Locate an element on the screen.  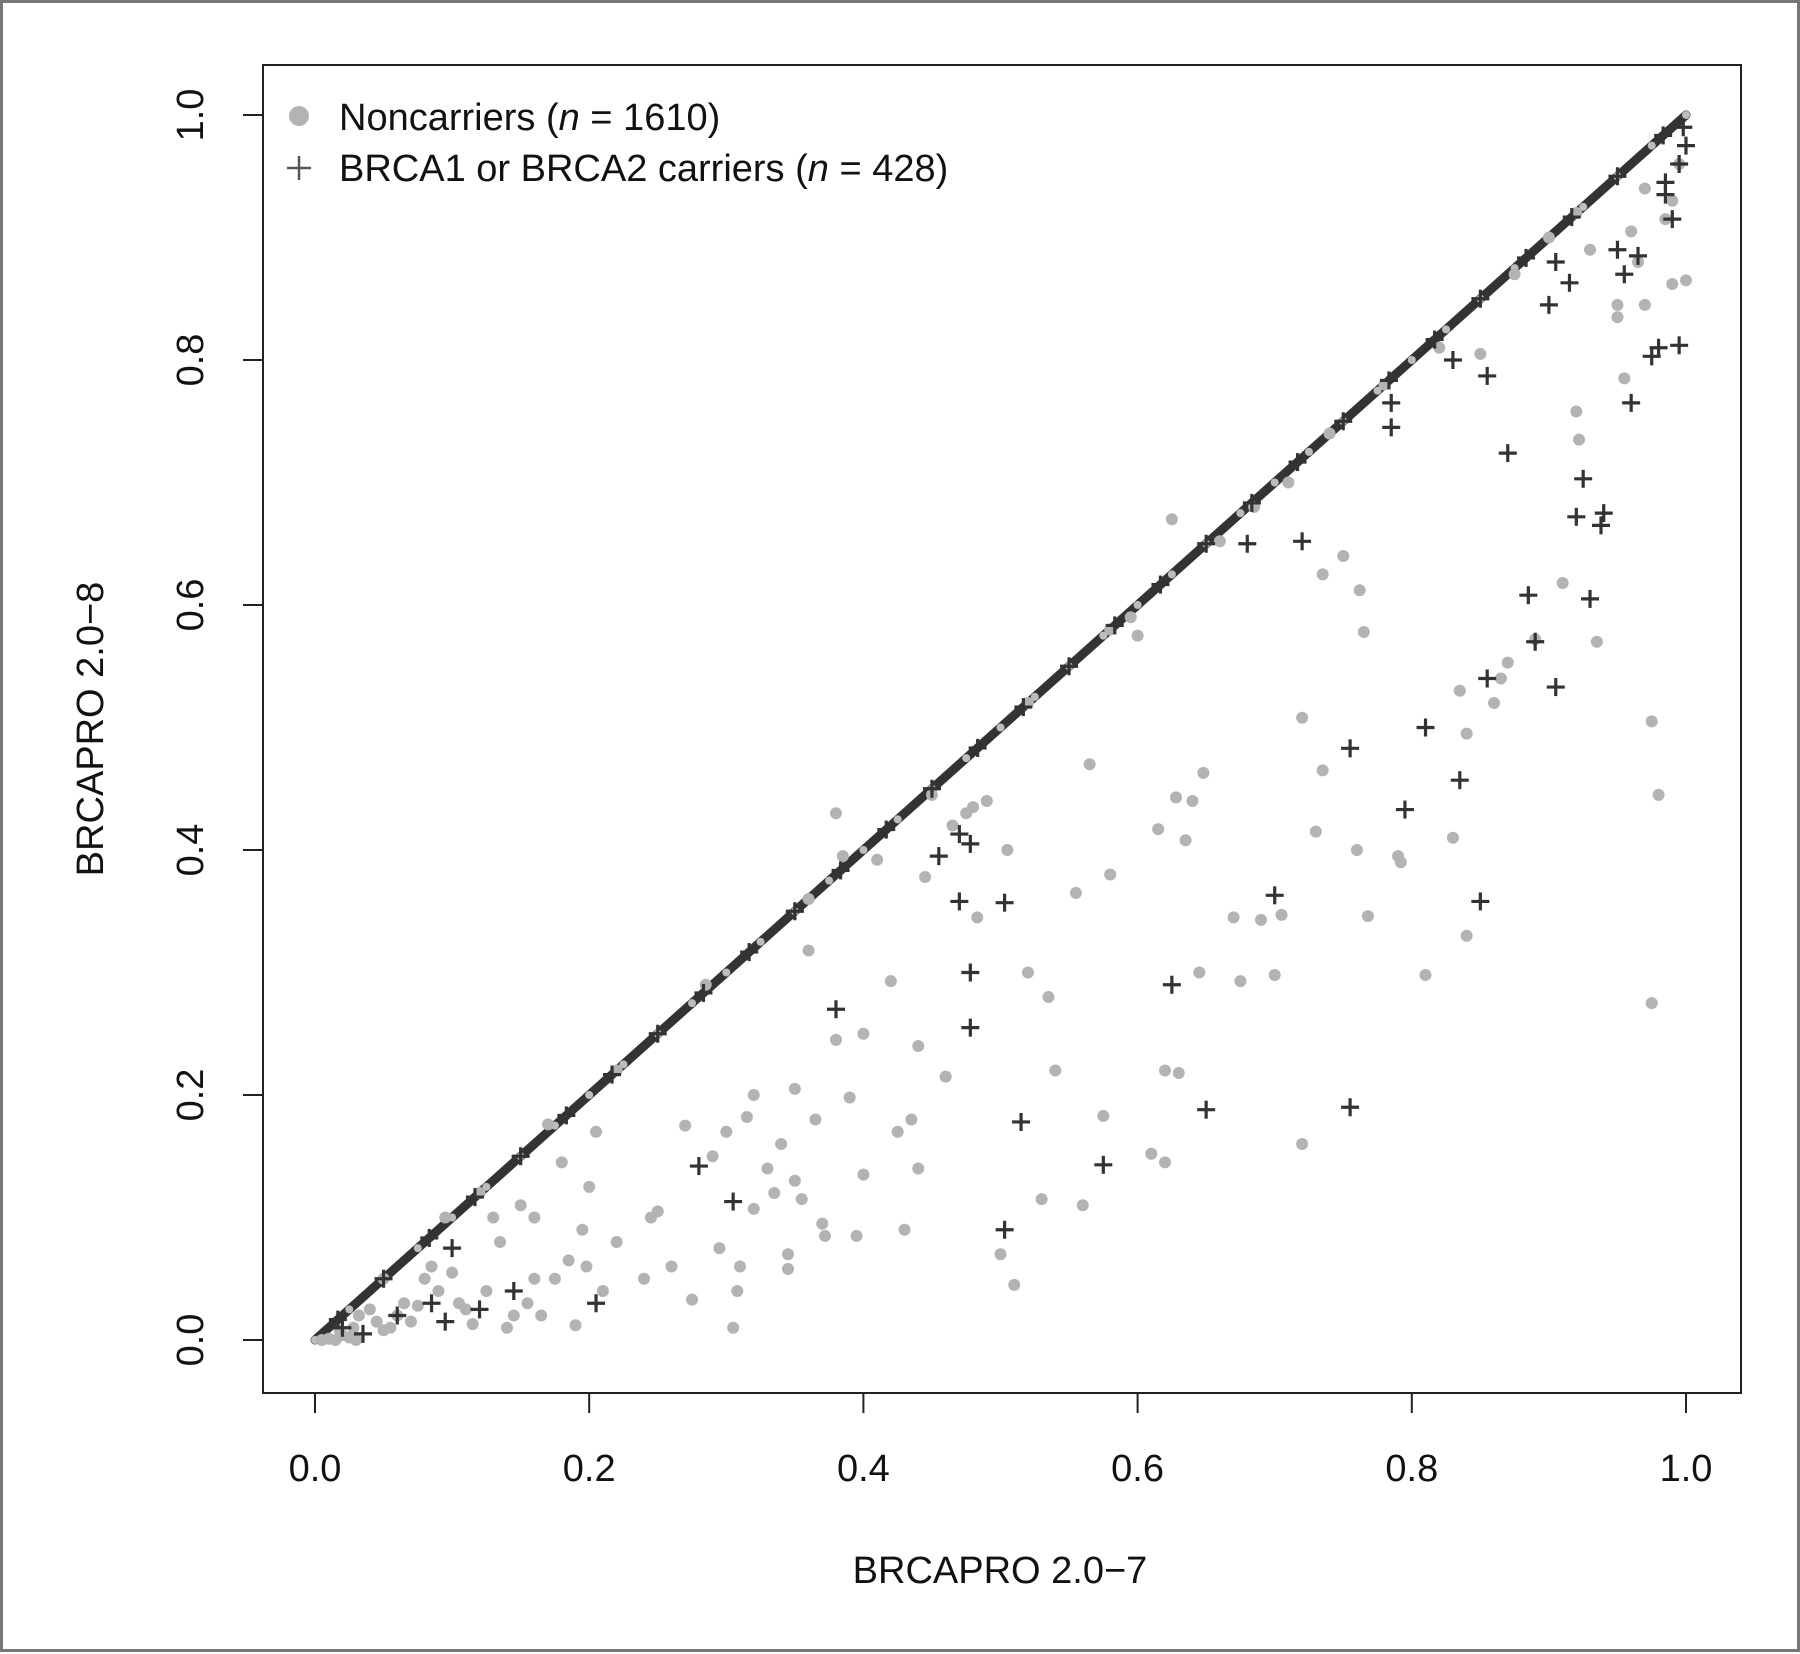
x-tick-label: 0.6 is located at coordinates (1137, 1469).